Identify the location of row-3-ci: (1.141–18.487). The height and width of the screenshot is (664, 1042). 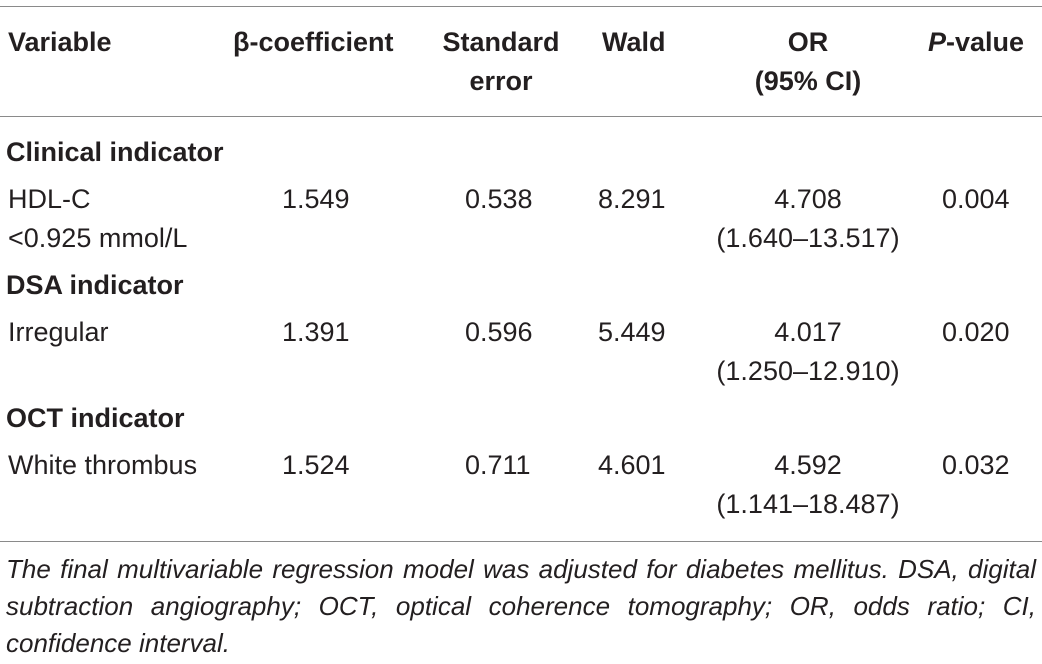
(808, 504).